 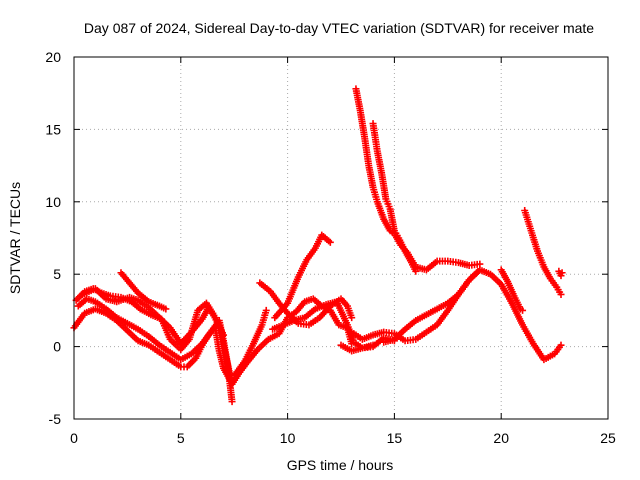 What do you see at coordinates (53, 129) in the screenshot?
I see `y-tick-label: 15` at bounding box center [53, 129].